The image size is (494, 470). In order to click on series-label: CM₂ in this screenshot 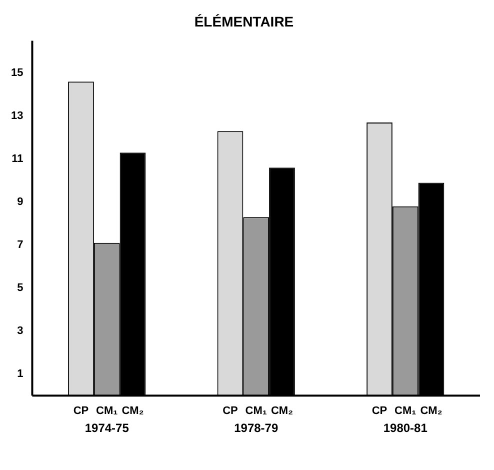, I will do `click(133, 411)`.